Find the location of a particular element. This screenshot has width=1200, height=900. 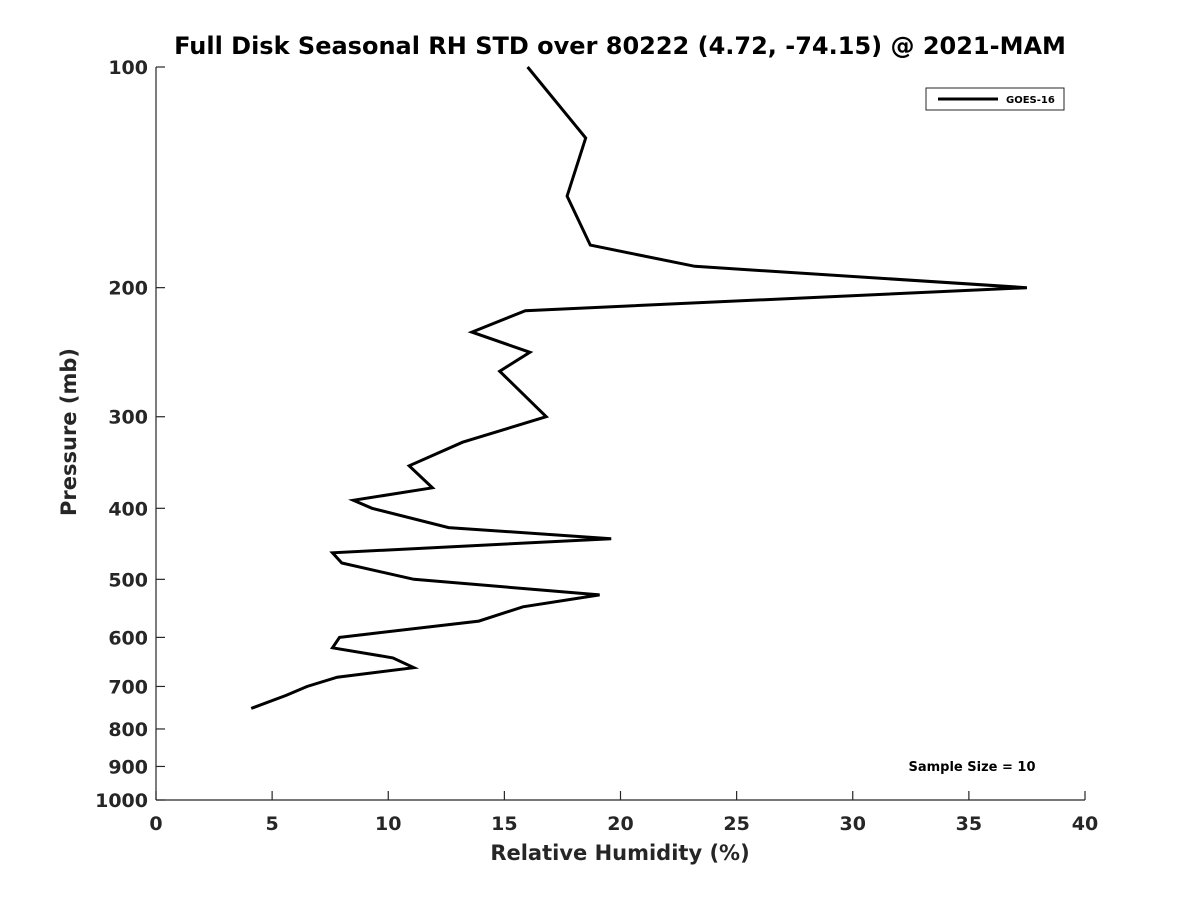

y-axis-ticks: 100 200 300 400 500 600 700 800 900 1000 is located at coordinates (130, 434).